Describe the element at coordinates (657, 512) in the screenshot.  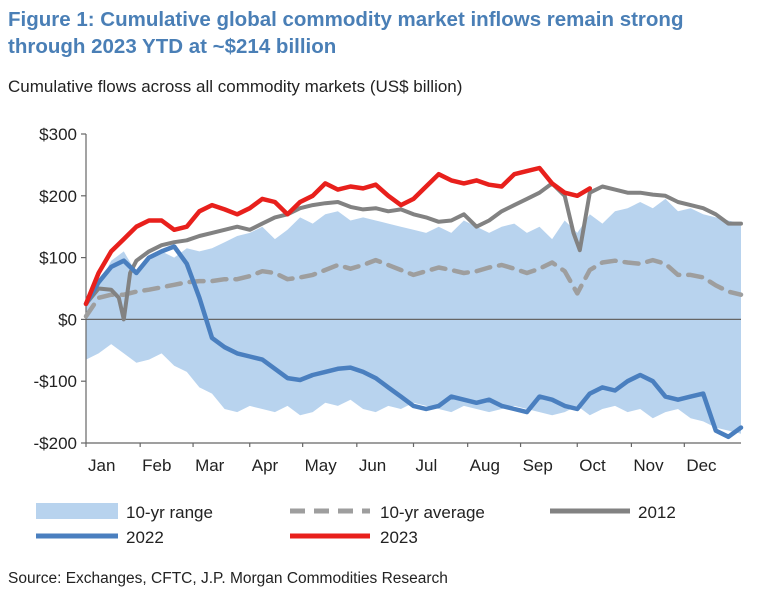
I see `legend-label-2012: 2012` at that location.